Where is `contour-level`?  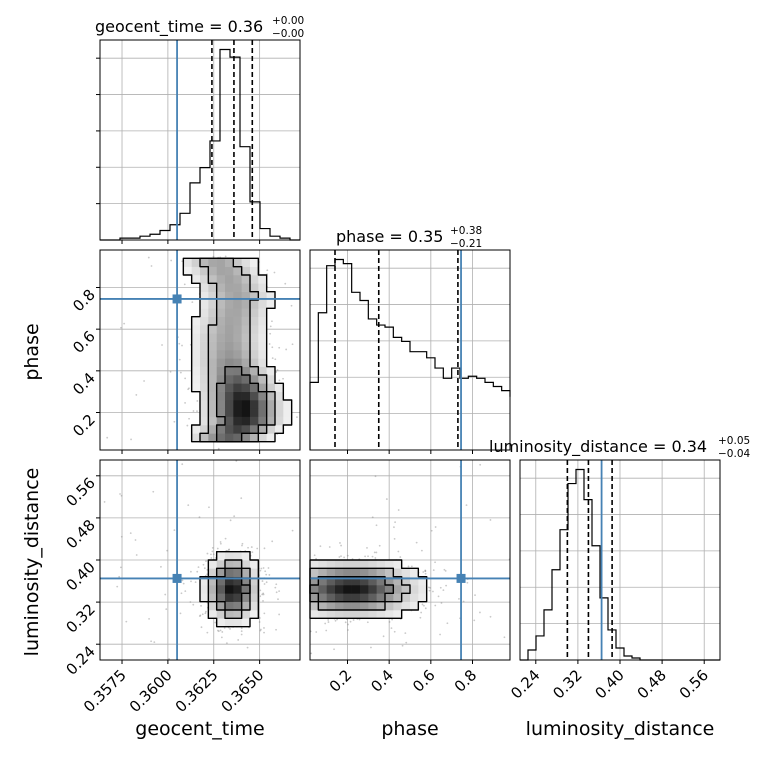 contour-level is located at coordinates (352, 589).